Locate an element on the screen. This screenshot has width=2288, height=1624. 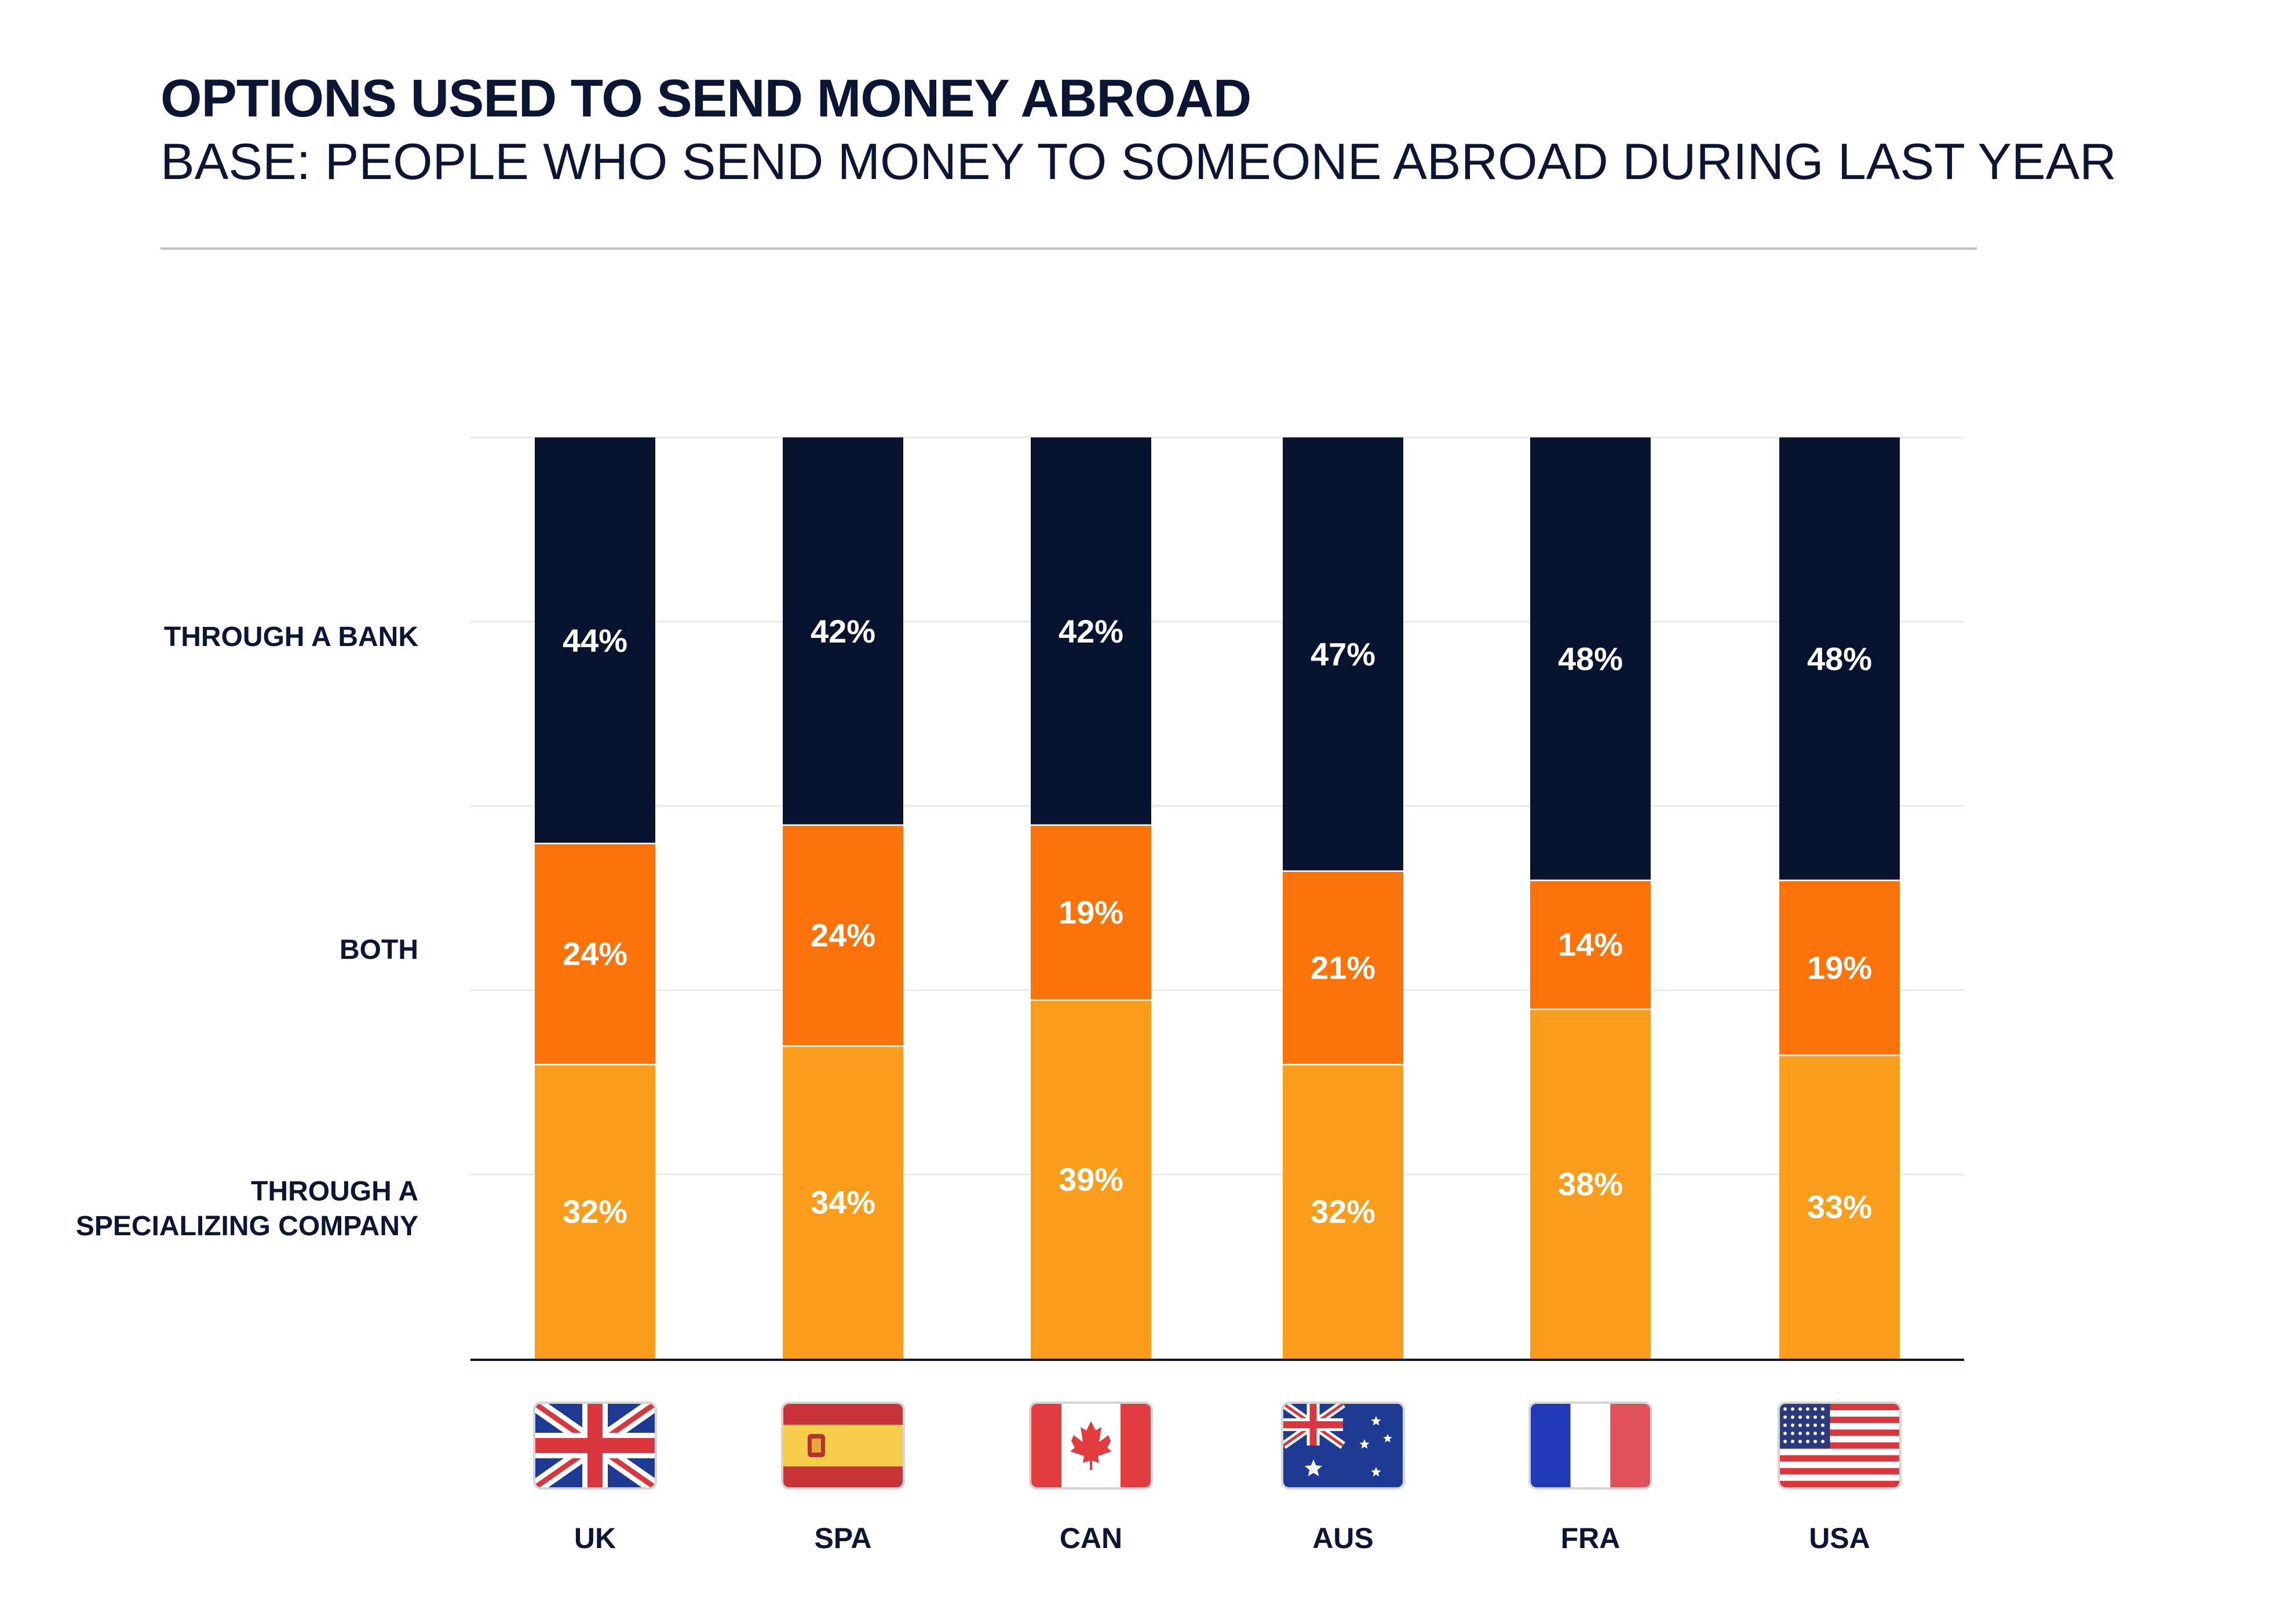
usa-flag-icon is located at coordinates (1840, 1446).